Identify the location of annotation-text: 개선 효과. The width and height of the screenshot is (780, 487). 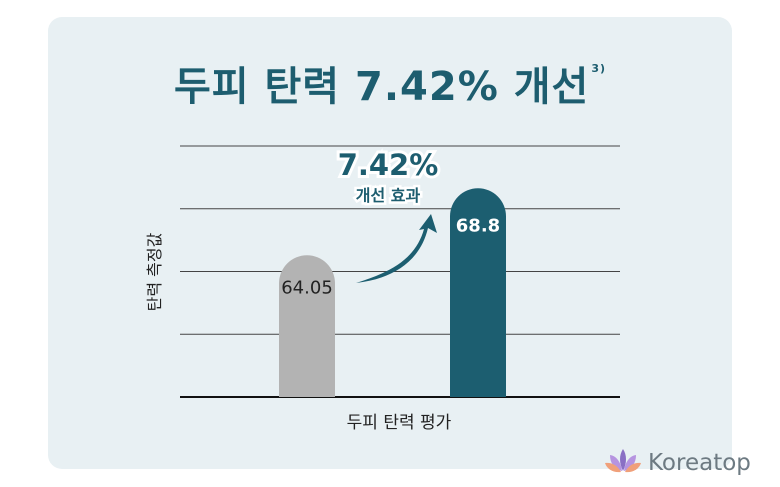
(388, 195).